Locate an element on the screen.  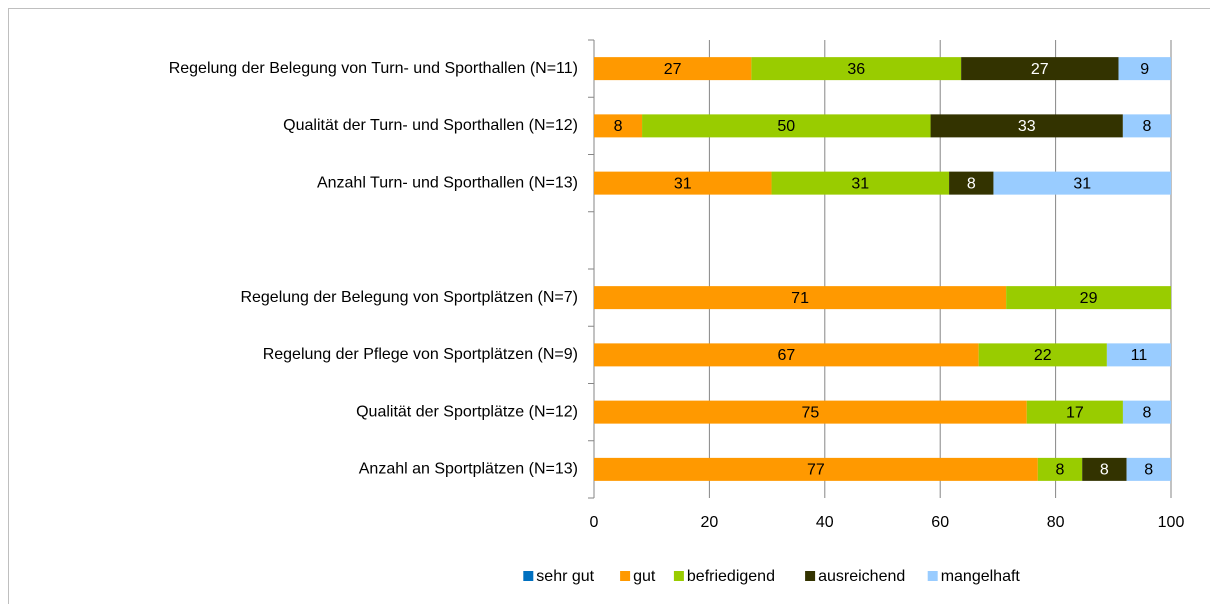
data-label: 9 is located at coordinates (1144, 69).